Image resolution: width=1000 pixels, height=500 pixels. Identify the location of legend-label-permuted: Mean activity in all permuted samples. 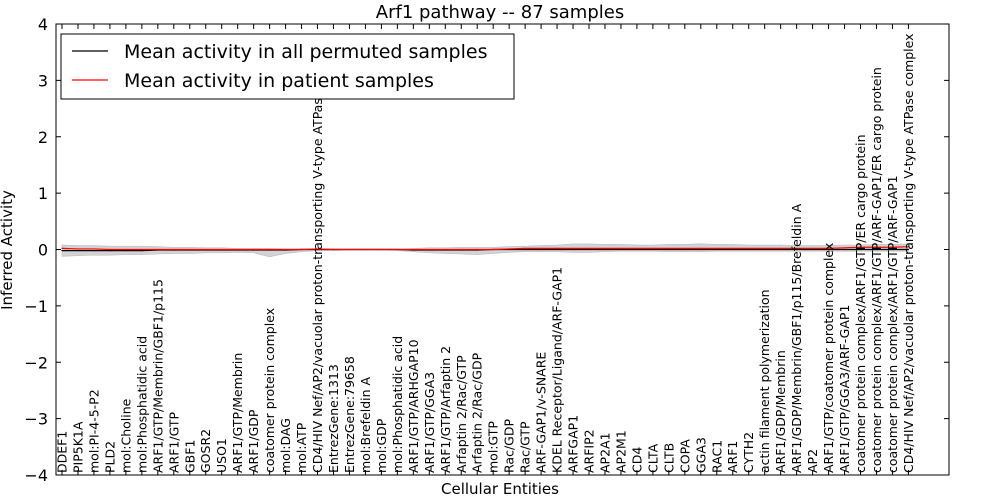
(305, 52).